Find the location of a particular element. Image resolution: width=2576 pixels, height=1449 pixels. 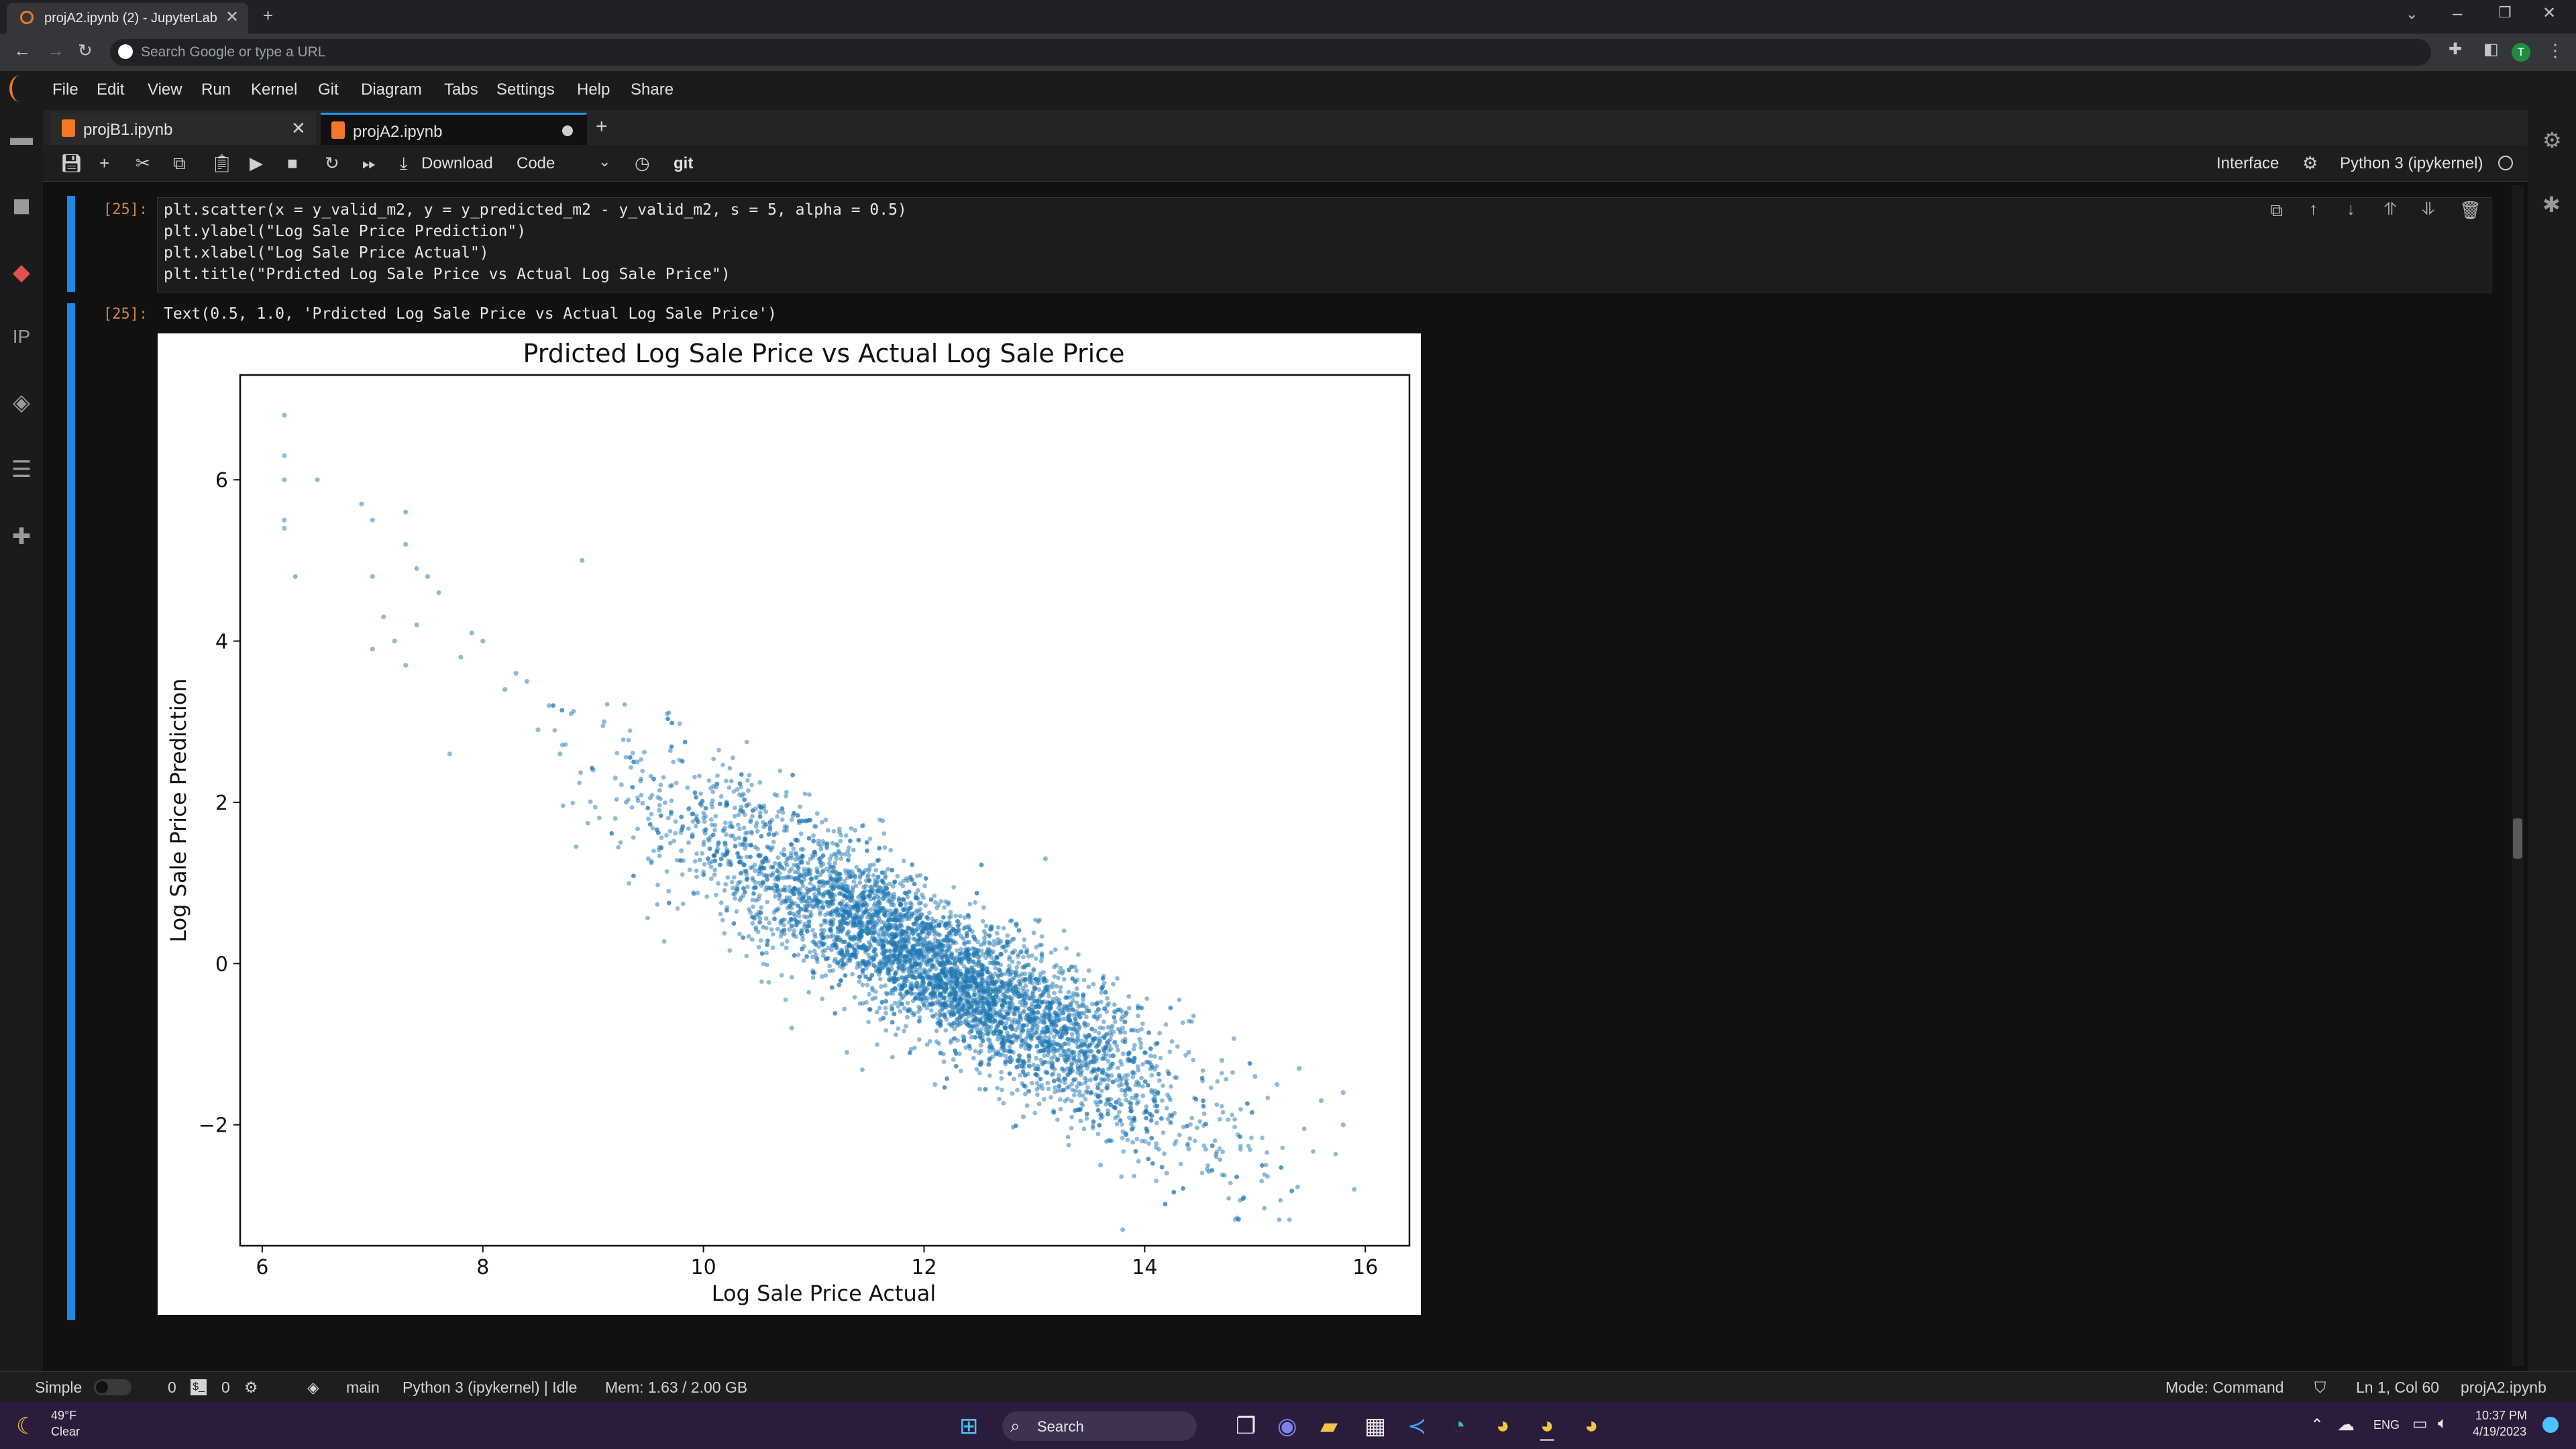

cell-output-collapser is located at coordinates (71, 811).